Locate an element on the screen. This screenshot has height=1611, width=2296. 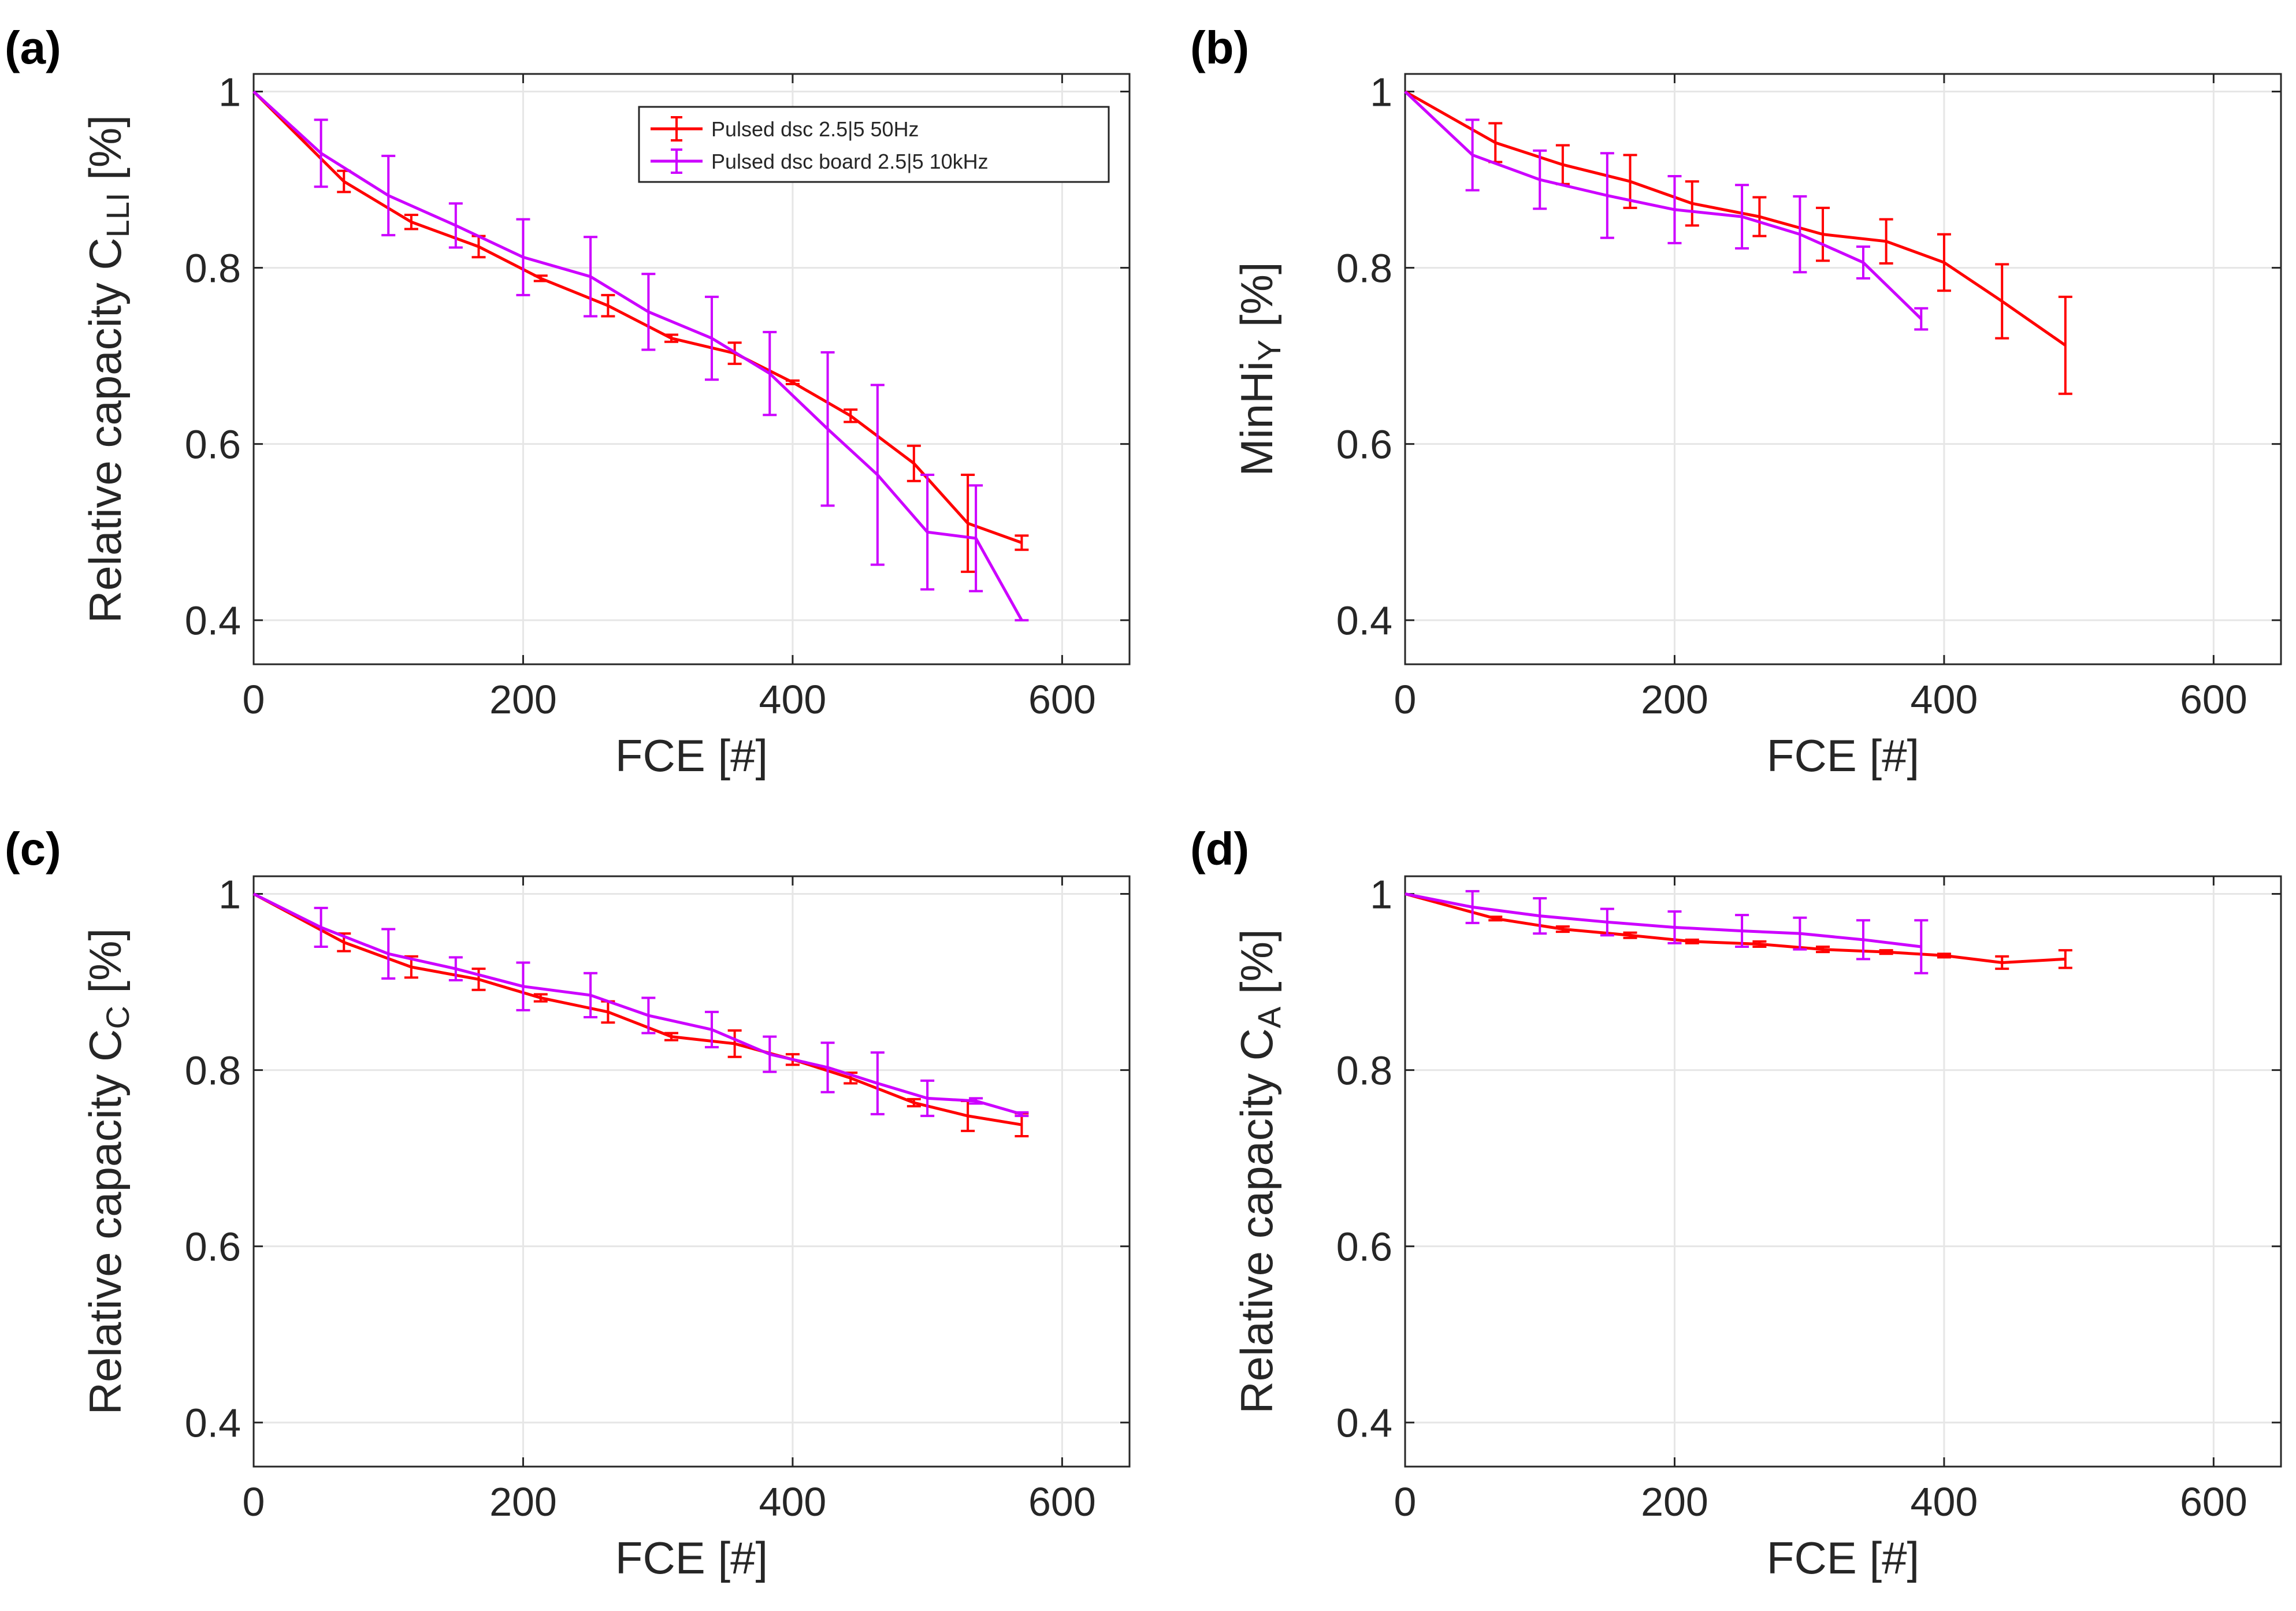
series-line is located at coordinates (638, 356).